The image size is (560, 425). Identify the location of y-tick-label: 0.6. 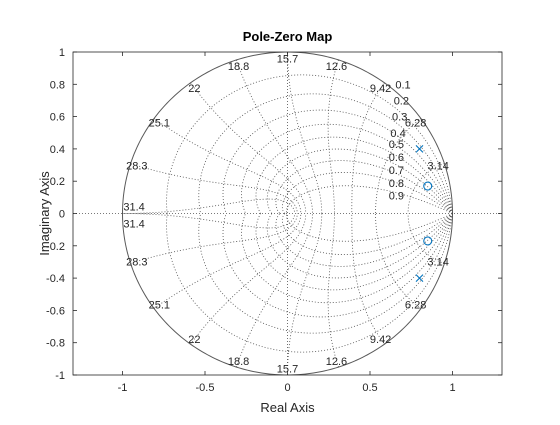
(57, 118).